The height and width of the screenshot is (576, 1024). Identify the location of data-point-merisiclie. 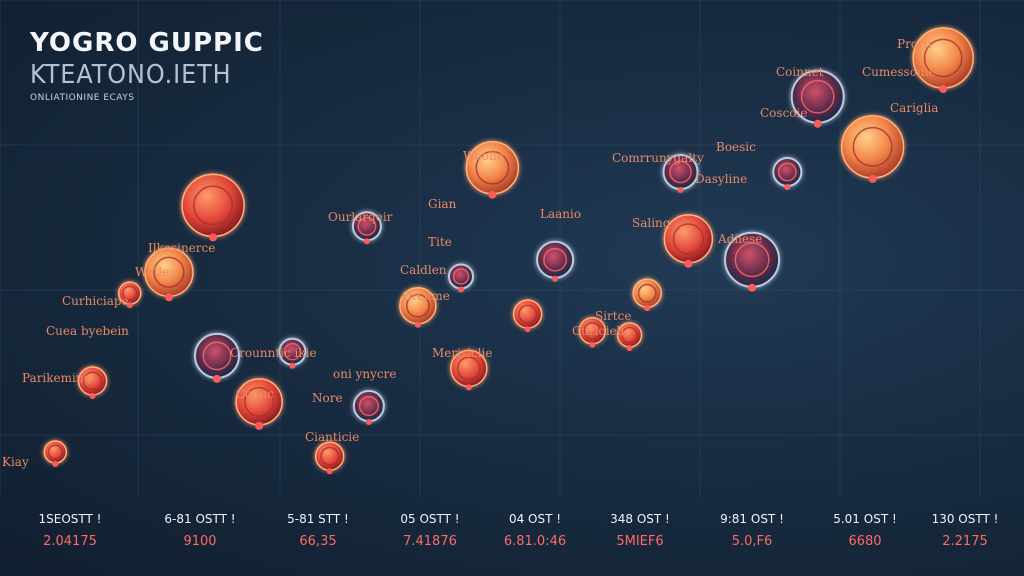
(469, 423).